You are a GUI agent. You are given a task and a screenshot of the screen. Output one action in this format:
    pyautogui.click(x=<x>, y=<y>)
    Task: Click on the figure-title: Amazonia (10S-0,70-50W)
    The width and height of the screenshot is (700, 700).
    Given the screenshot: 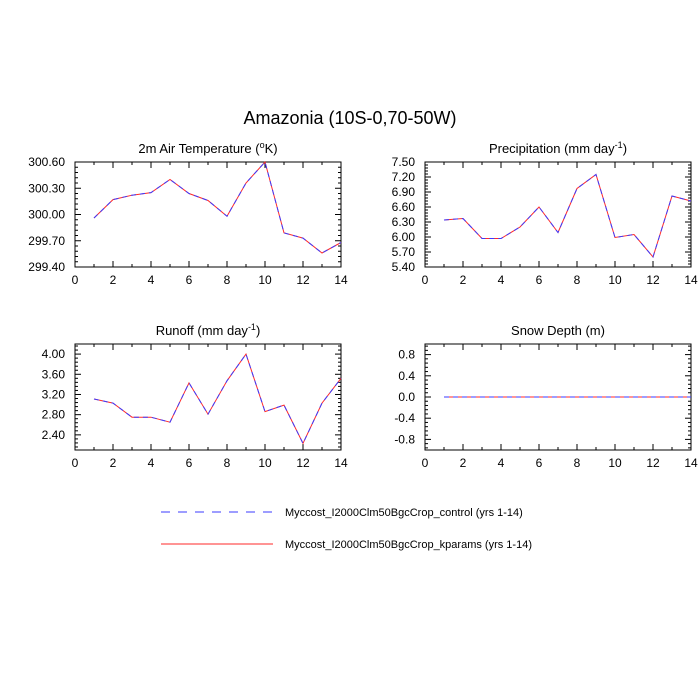 What is the action you would take?
    pyautogui.click(x=349, y=118)
    